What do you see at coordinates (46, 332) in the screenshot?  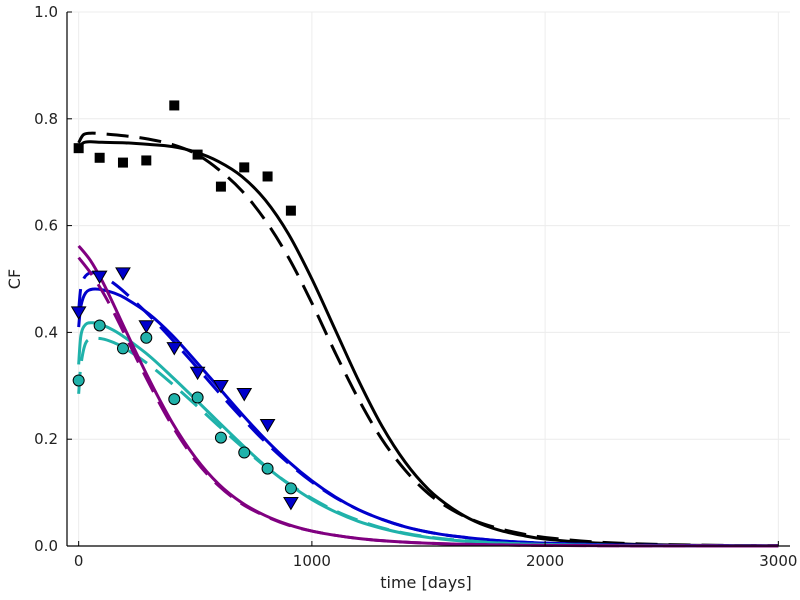 I see `y-tick-label: 0.4` at bounding box center [46, 332].